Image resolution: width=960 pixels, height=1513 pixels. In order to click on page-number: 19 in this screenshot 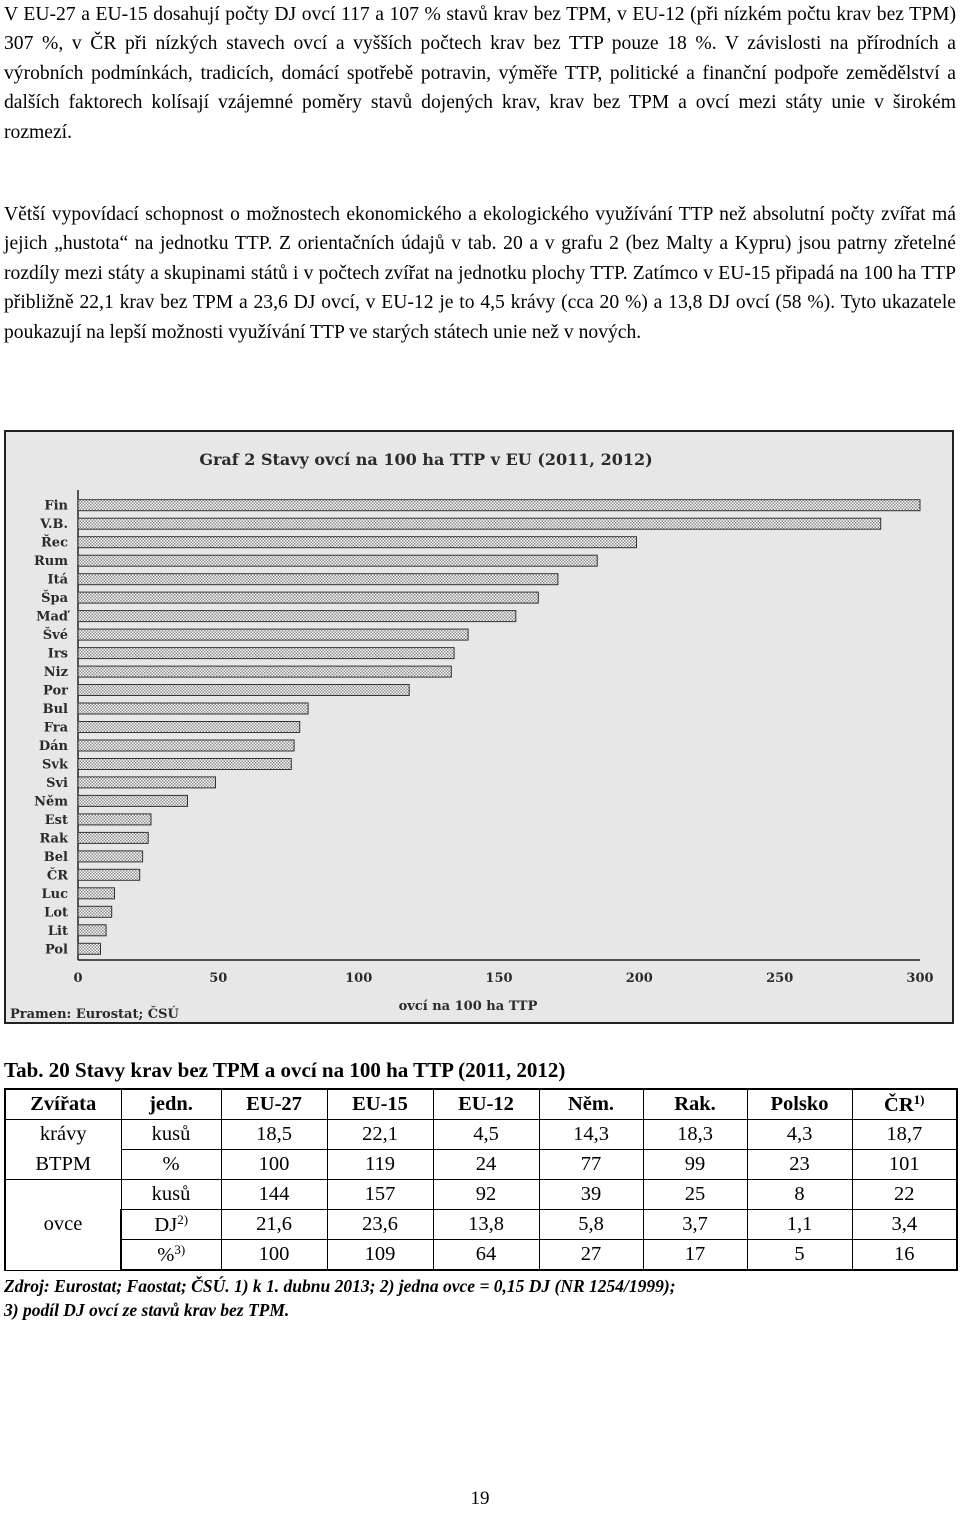, I will do `click(480, 1498)`.